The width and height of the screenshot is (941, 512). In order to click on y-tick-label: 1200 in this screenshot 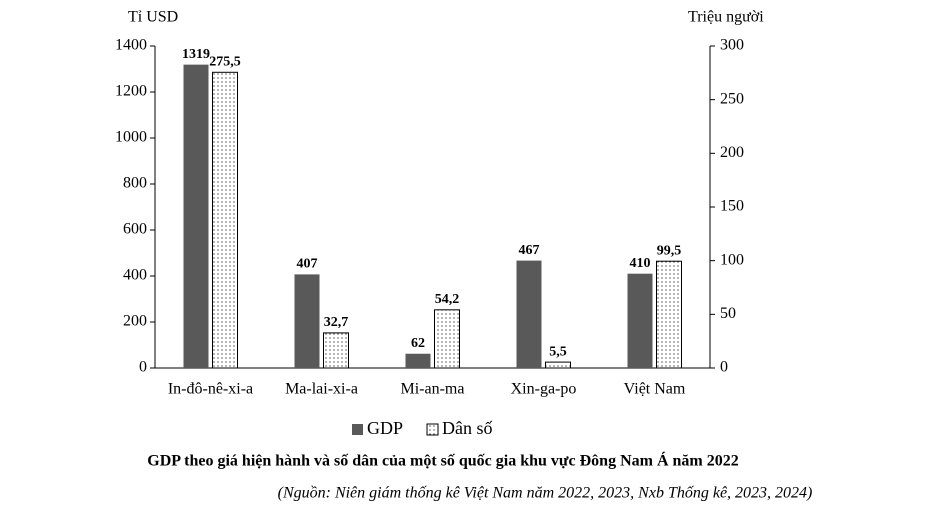, I will do `click(131, 91)`.